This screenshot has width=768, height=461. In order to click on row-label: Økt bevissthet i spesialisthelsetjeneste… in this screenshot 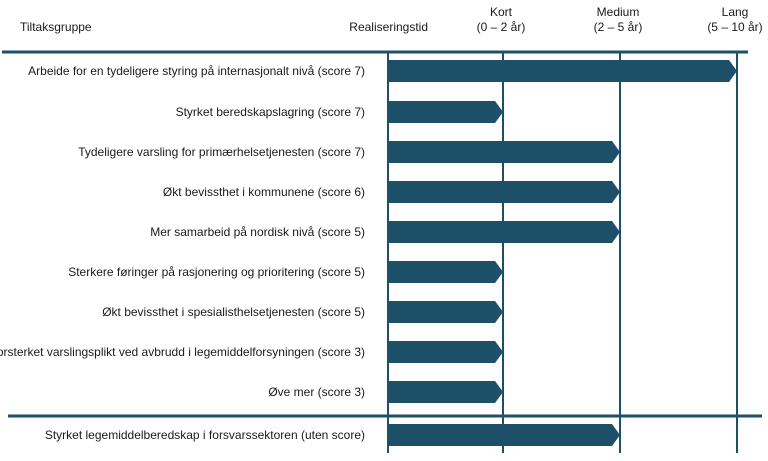, I will do `click(233, 312)`.